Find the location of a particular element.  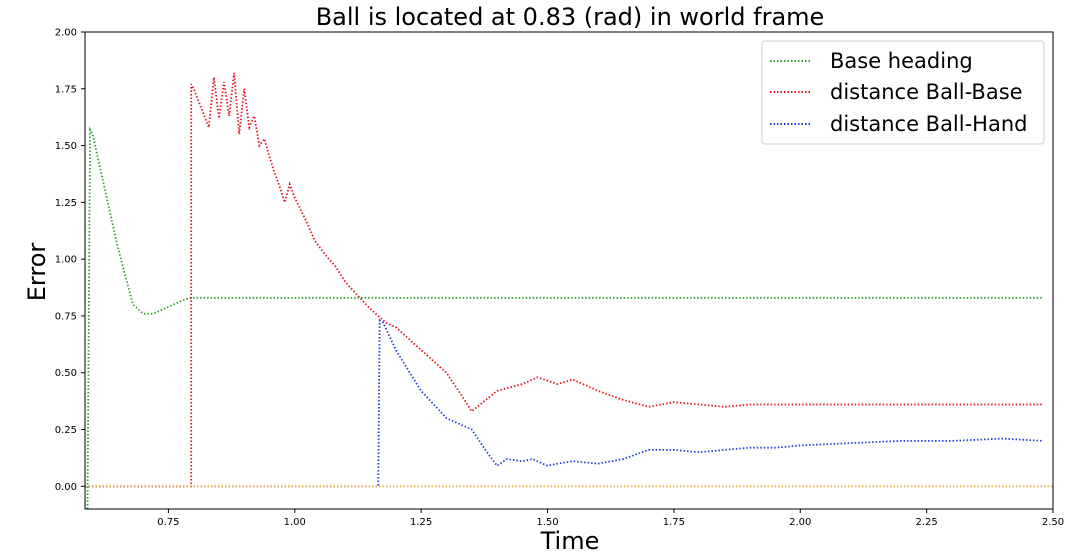

y-axis-label: Error is located at coordinates (37, 272).